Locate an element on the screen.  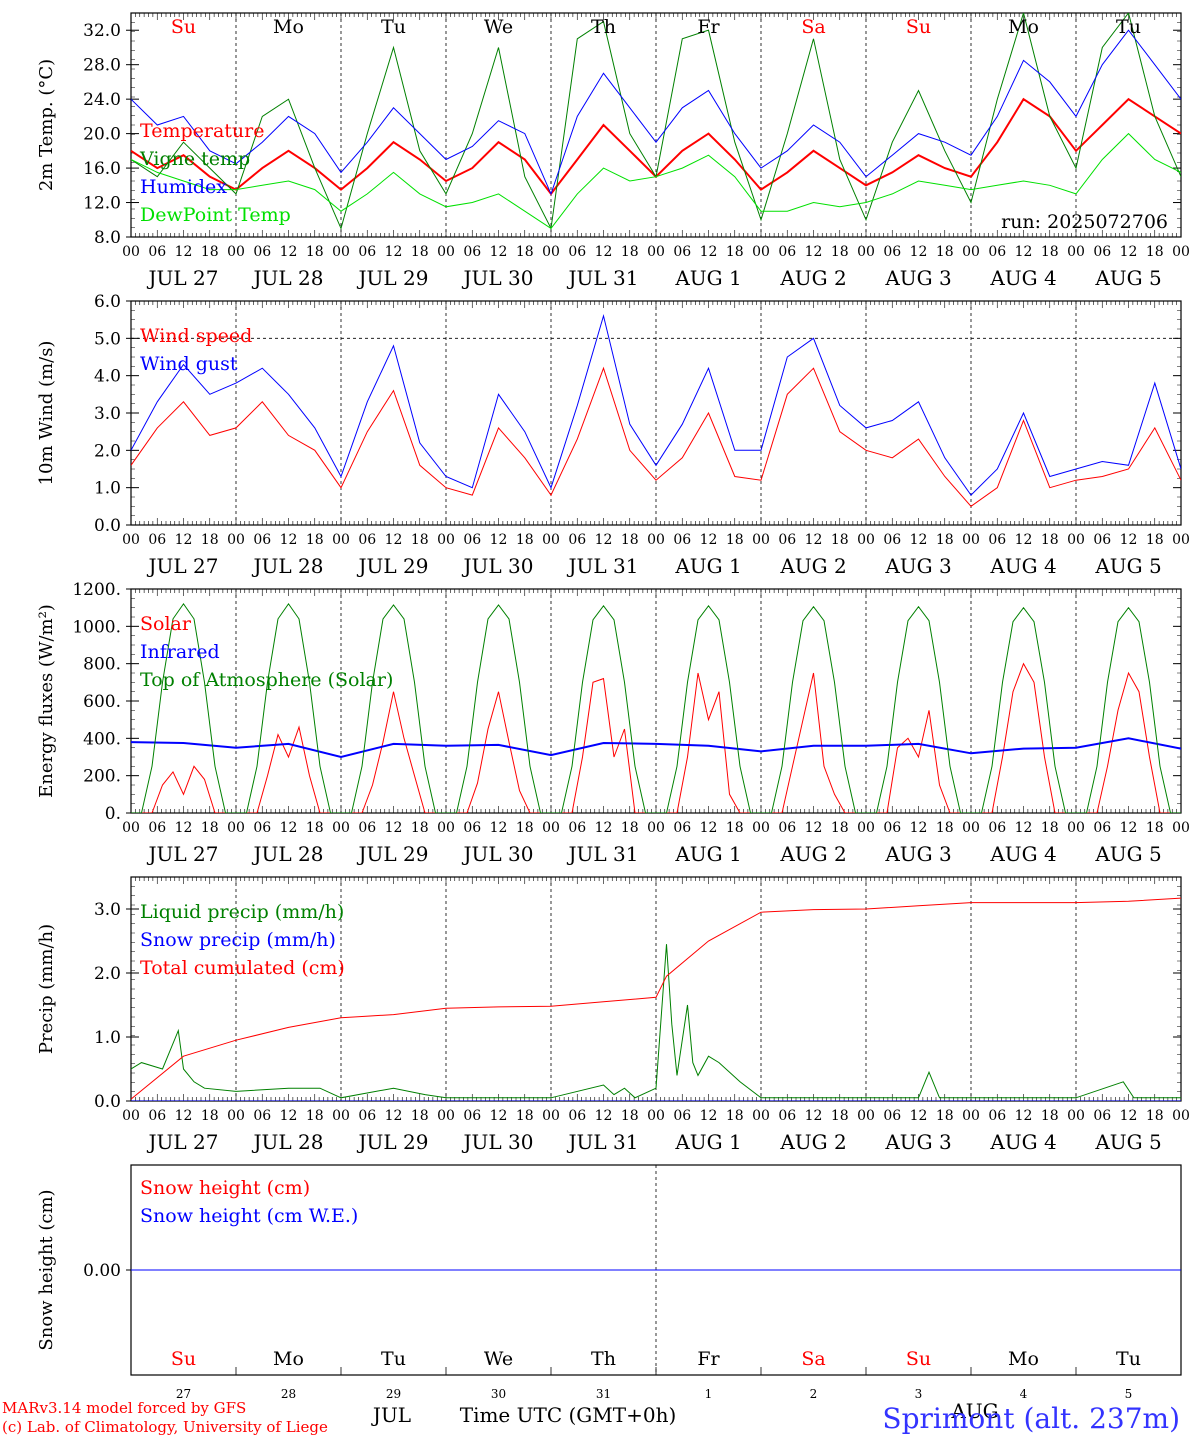
legend-entry: Total cumulated (cm) is located at coordinates (242, 968).